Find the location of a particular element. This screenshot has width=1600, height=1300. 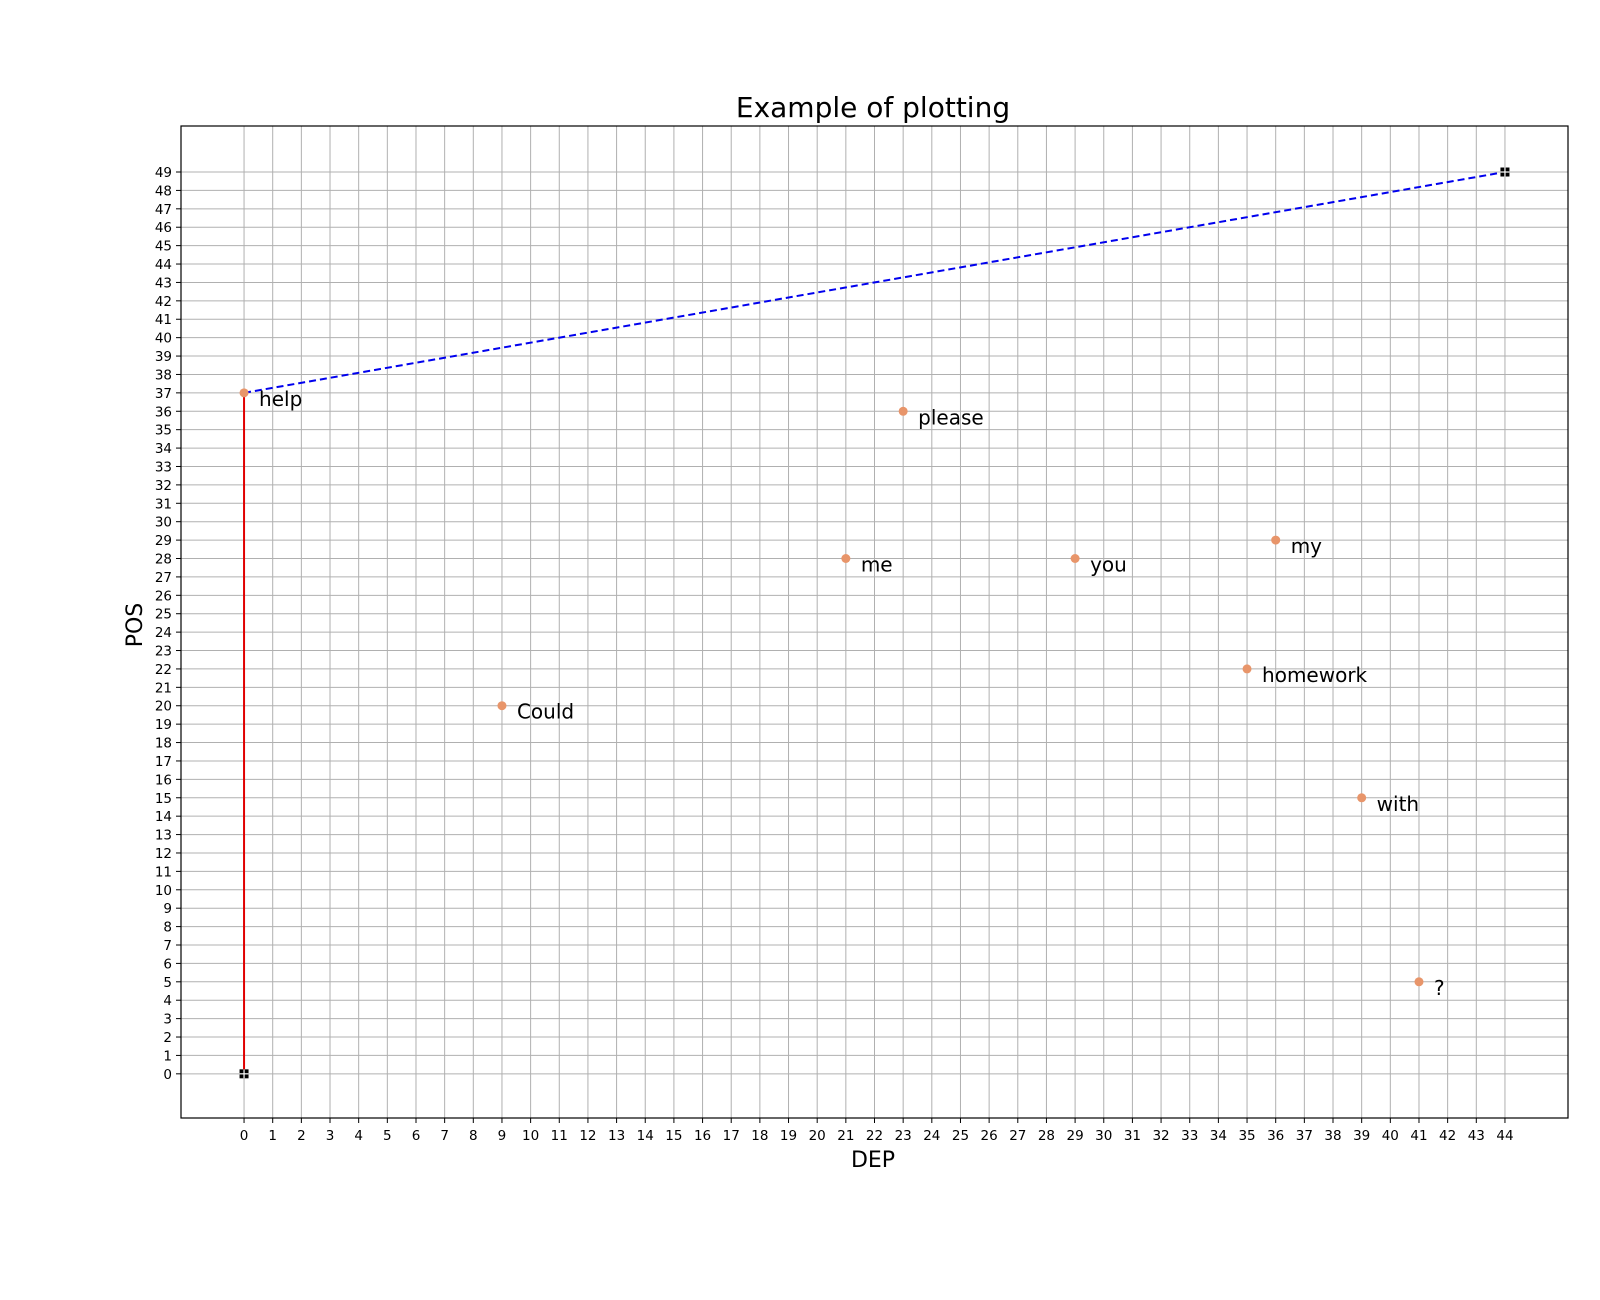

y-tick-label: 38 is located at coordinates (163, 375).